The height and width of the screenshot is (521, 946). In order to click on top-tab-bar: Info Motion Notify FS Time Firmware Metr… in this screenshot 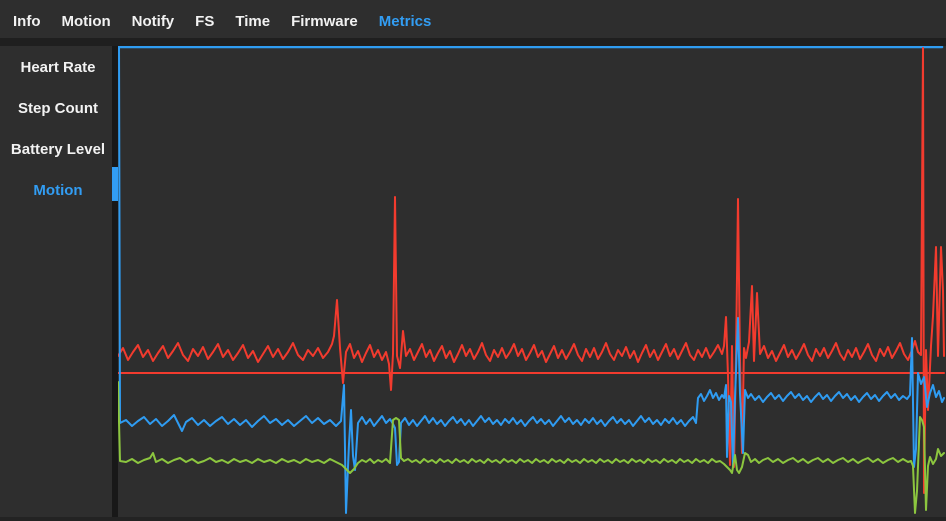, I will do `click(473, 22)`.